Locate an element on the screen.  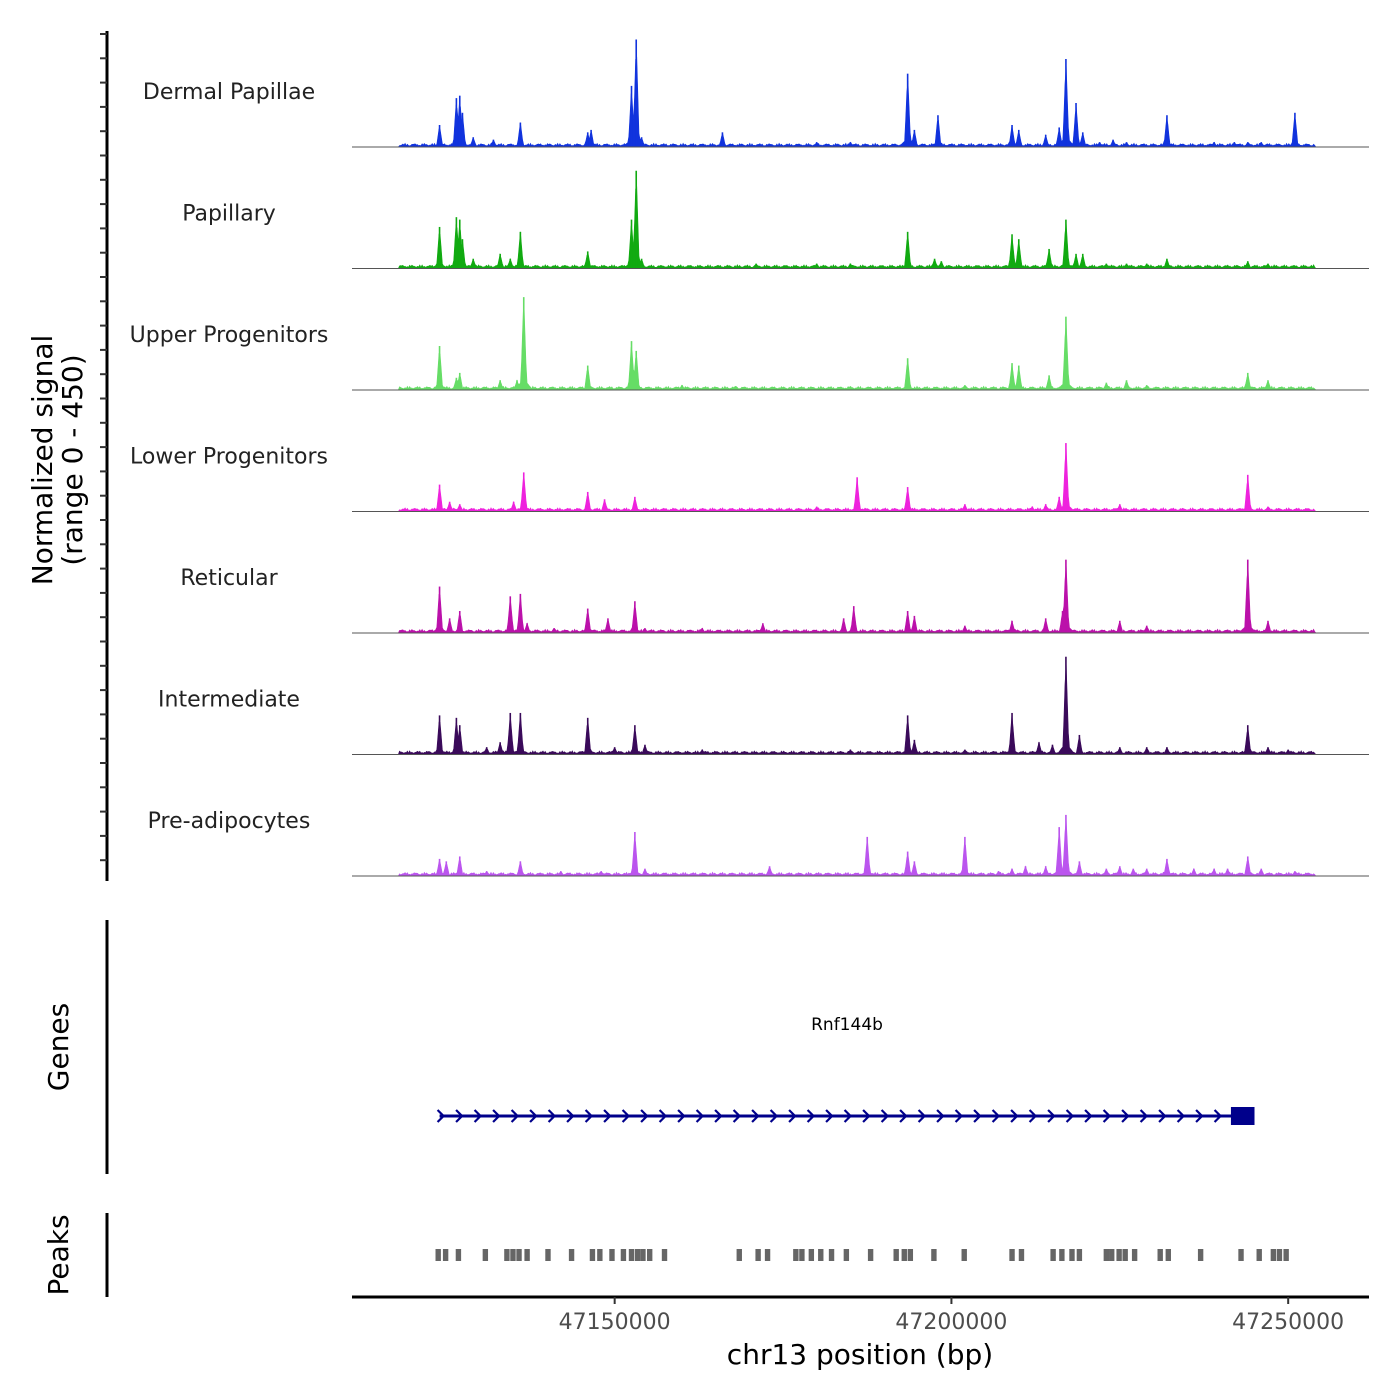
peaks-track-label: Peaks is located at coordinates (58, 1254).